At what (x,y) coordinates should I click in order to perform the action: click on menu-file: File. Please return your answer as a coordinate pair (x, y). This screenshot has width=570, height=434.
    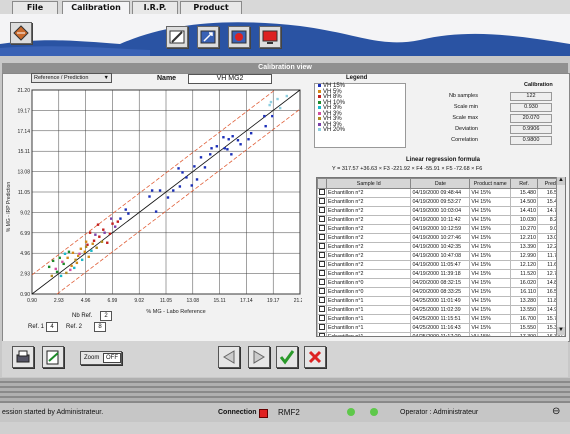
    Looking at the image, I should click on (35, 7).